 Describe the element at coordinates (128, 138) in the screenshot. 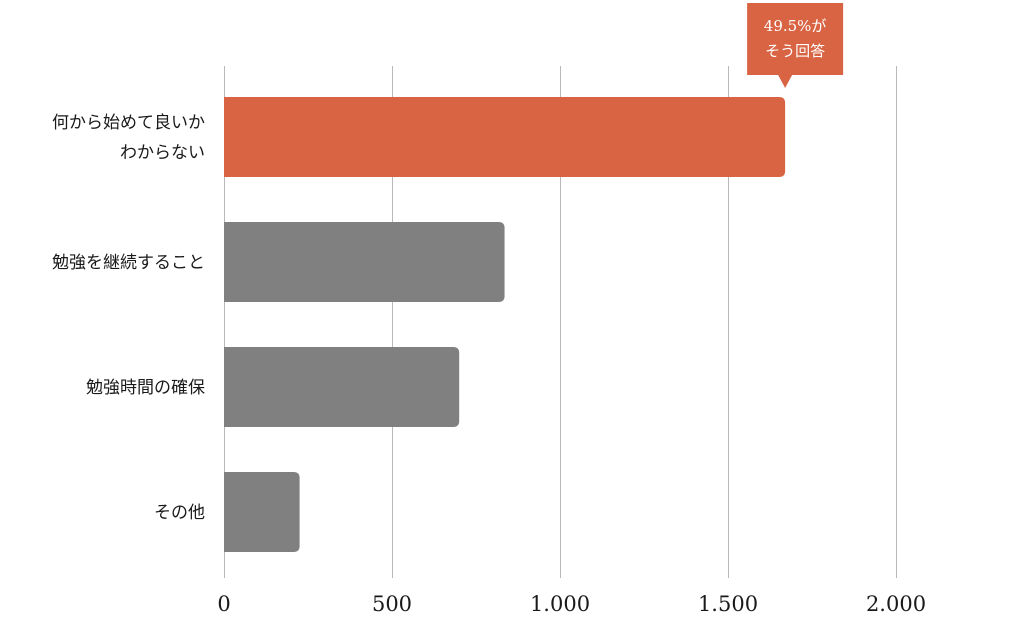

I see `category-label-0: 何から始めて良いかわからない` at that location.